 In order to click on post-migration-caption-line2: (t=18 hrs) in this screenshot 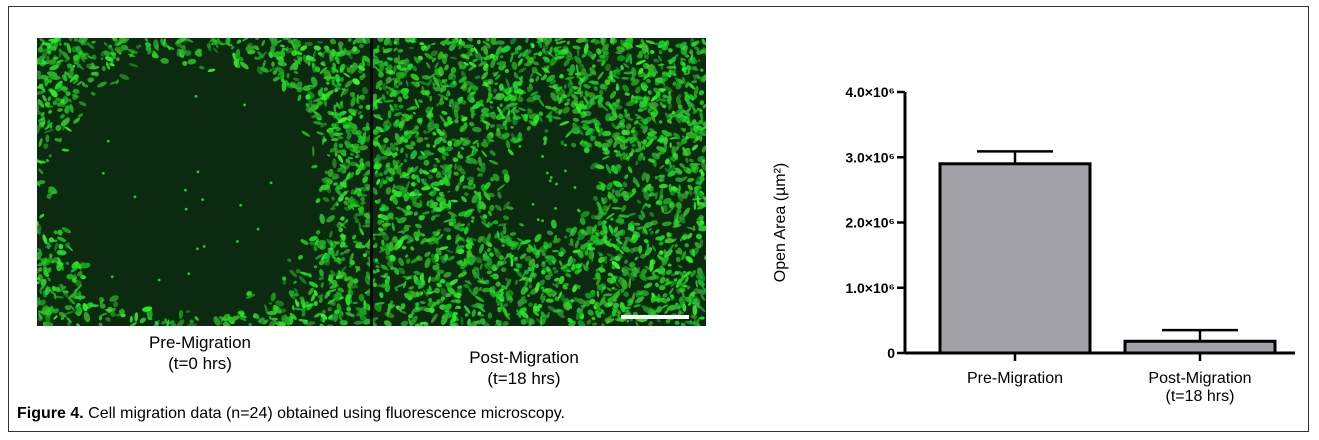, I will do `click(524, 378)`.